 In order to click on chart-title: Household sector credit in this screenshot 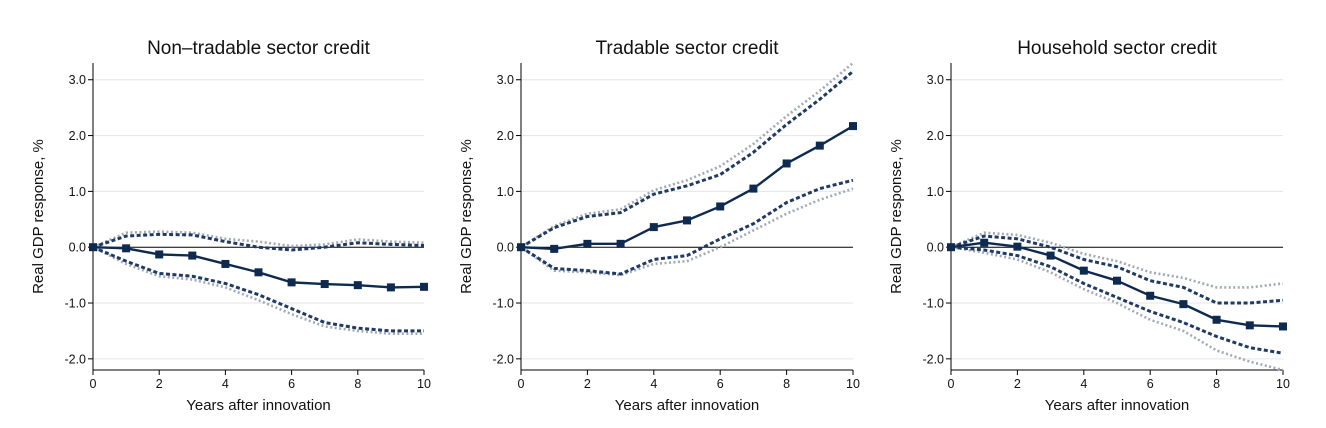, I will do `click(1117, 48)`.